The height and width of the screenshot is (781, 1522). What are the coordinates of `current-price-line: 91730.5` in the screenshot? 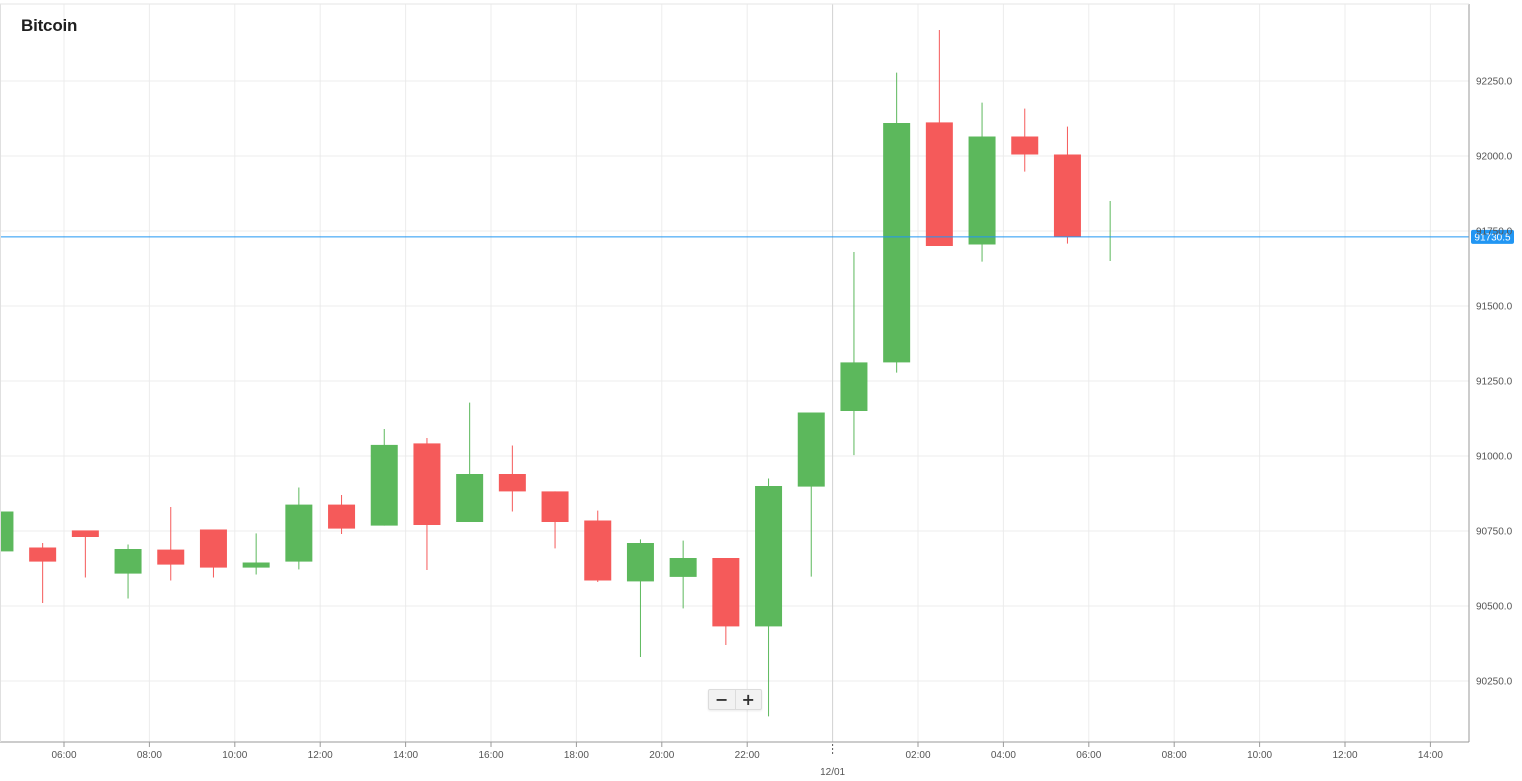 It's located at (757, 236).